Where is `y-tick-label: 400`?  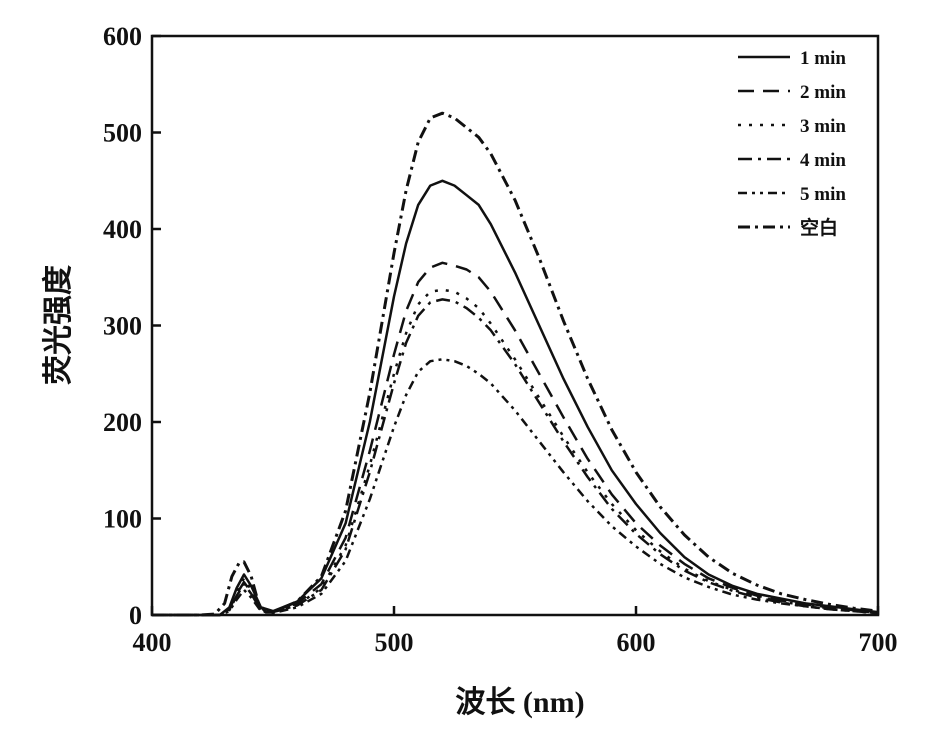
y-tick-label: 400 is located at coordinates (122, 229).